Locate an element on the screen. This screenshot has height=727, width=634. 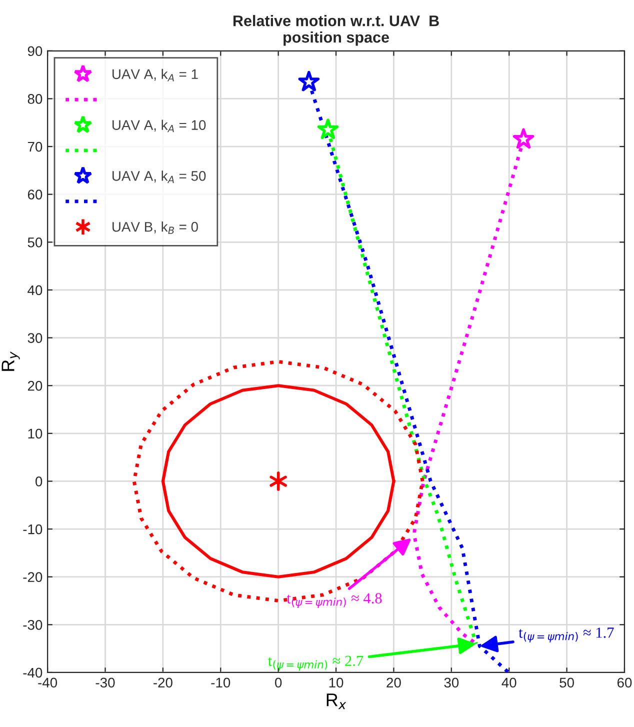
annotation: t$_{(ψ=ψmin)}$ ≈ 1.7 is located at coordinates (566, 635).